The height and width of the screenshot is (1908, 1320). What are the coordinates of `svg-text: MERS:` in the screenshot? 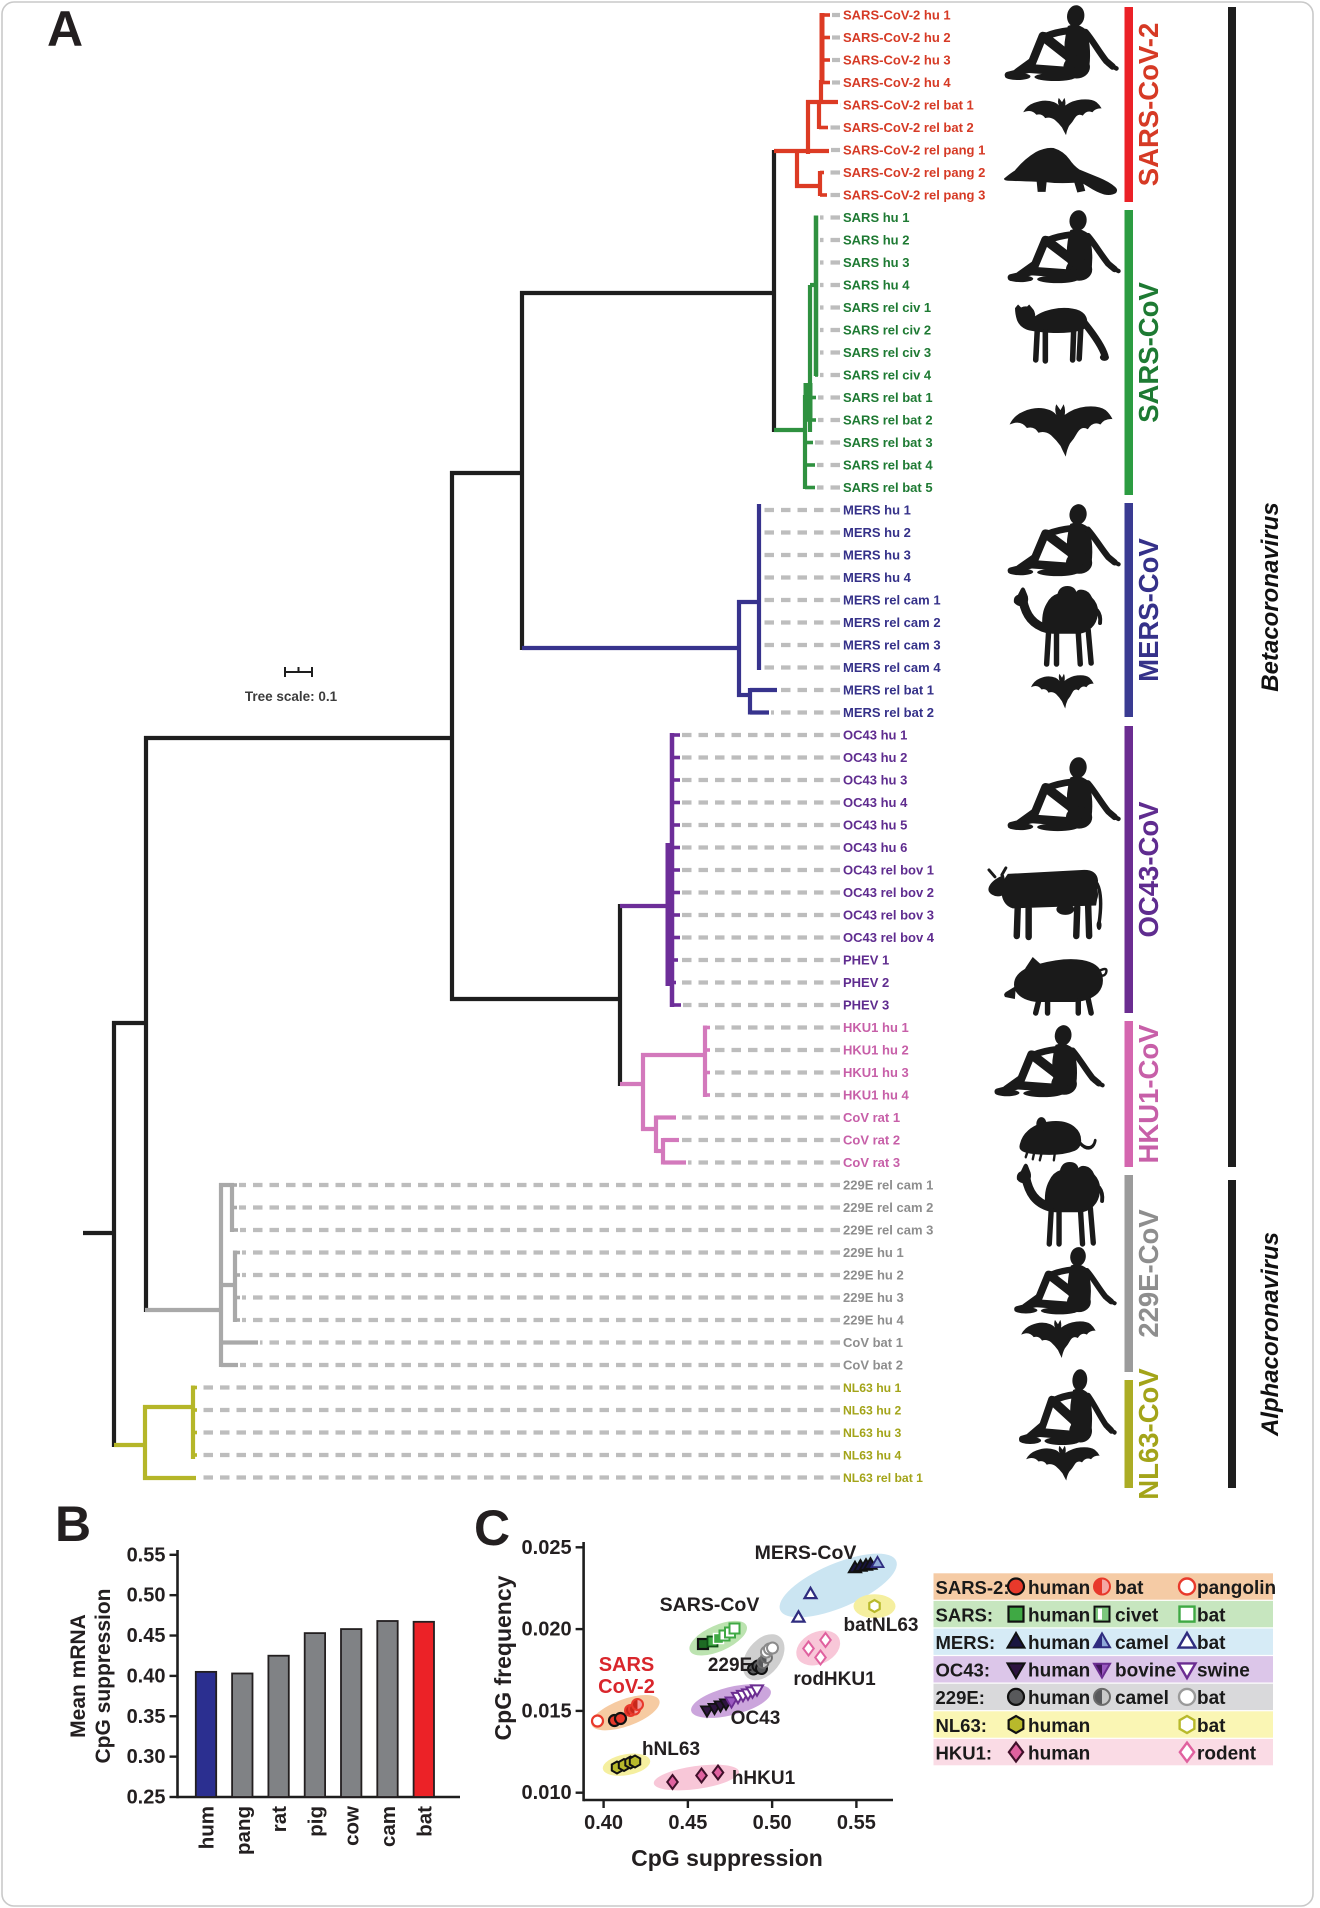 It's located at (966, 1642).